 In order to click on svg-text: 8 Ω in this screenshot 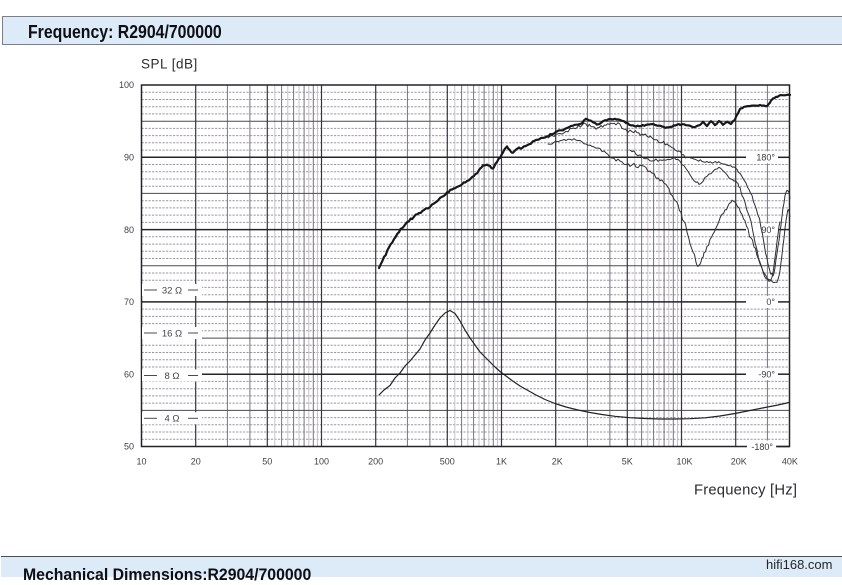, I will do `click(171, 376)`.